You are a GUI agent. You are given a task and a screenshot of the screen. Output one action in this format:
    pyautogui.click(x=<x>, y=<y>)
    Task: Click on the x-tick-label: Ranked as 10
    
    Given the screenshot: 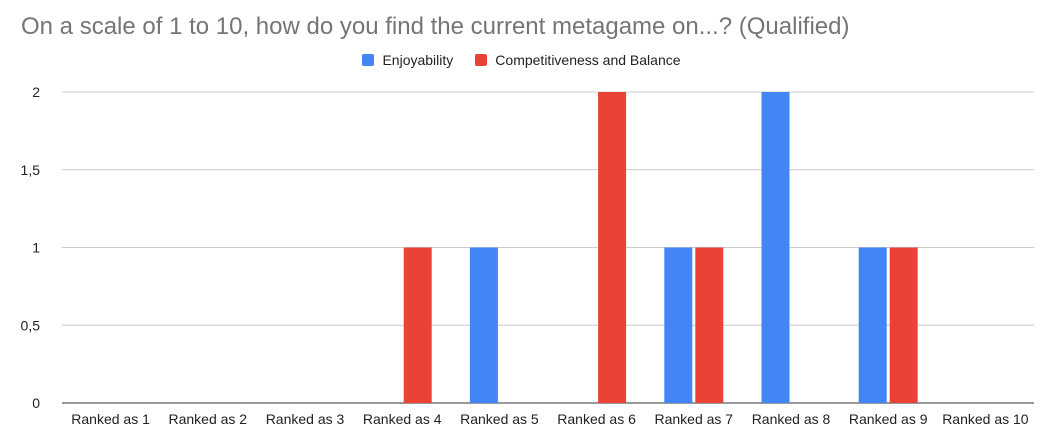 What is the action you would take?
    pyautogui.click(x=985, y=419)
    